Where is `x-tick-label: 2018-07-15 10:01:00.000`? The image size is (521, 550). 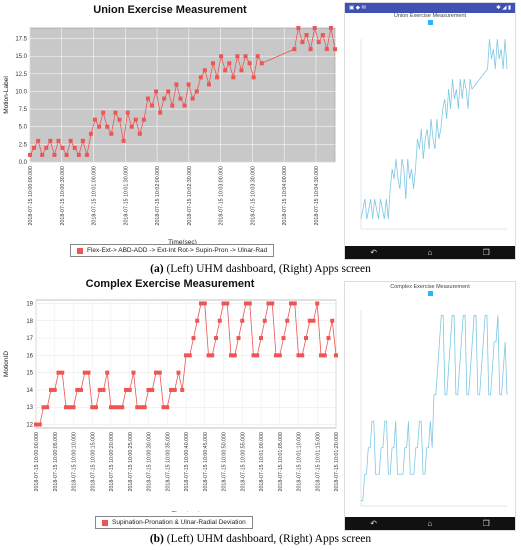 x-tick-label: 2018-07-15 10:01:00.000 is located at coordinates (262, 462).